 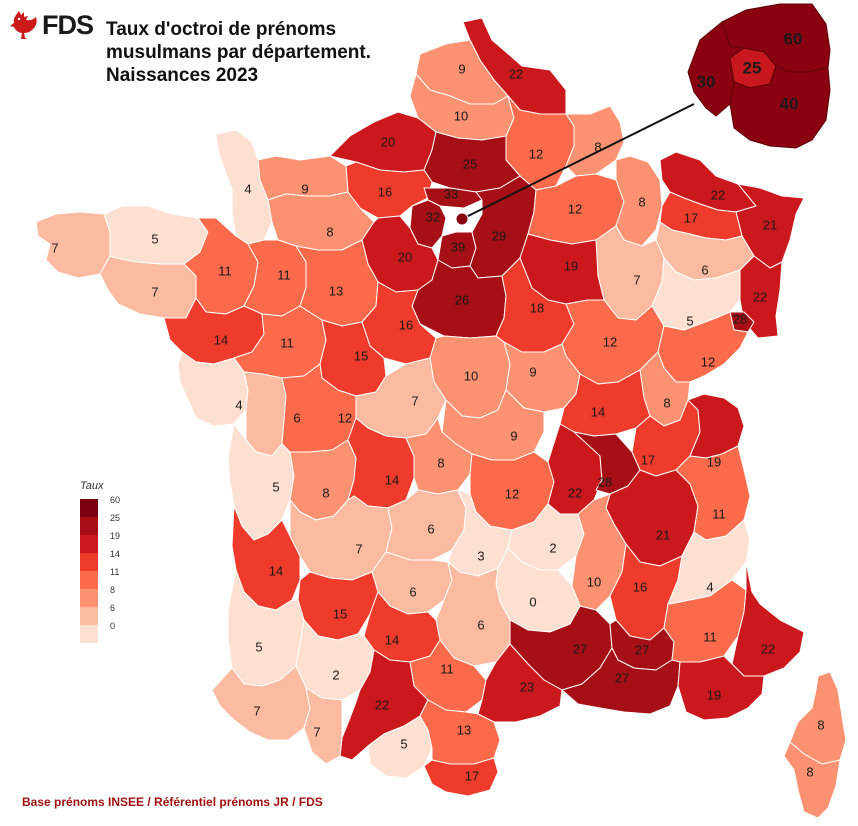 I want to click on department-ardennes, so click(x=595, y=141).